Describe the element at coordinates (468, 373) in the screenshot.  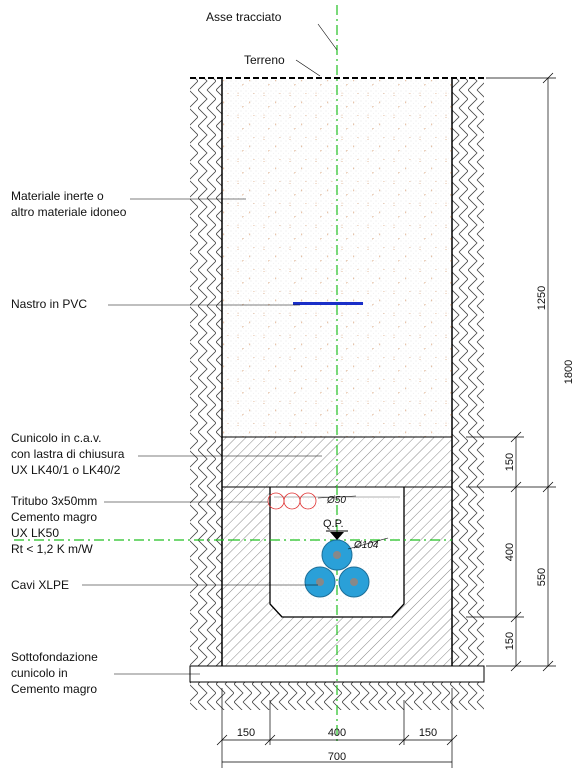
I see `soil-right` at that location.